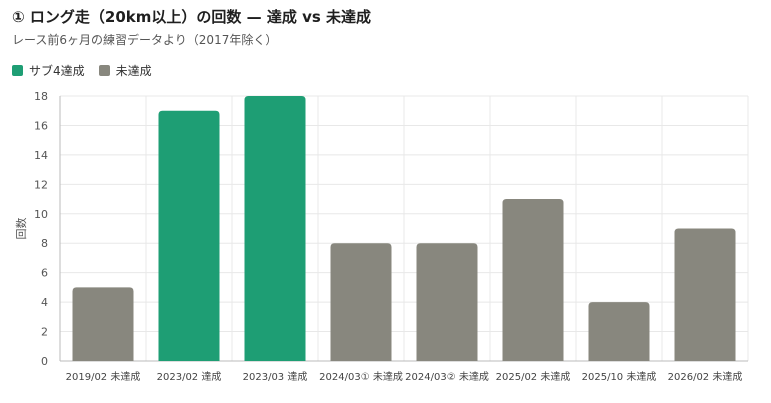 This screenshot has width=771, height=403. I want to click on legend: サブ4達成 未達成, so click(82, 70).